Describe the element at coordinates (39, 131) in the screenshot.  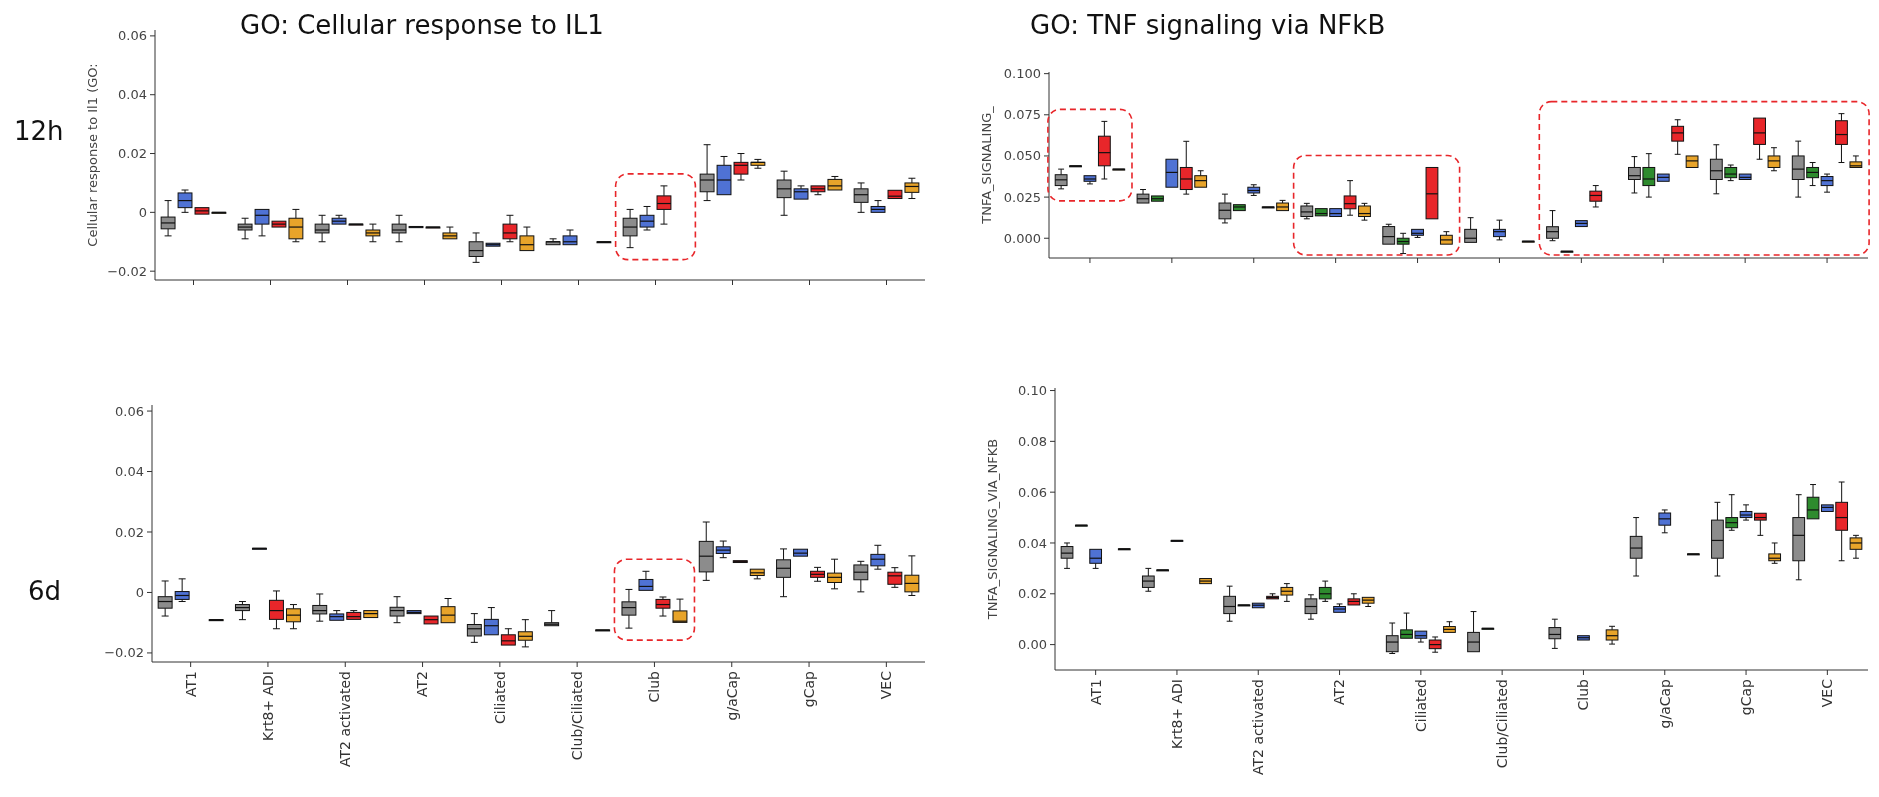
I see `text: 12h` at that location.